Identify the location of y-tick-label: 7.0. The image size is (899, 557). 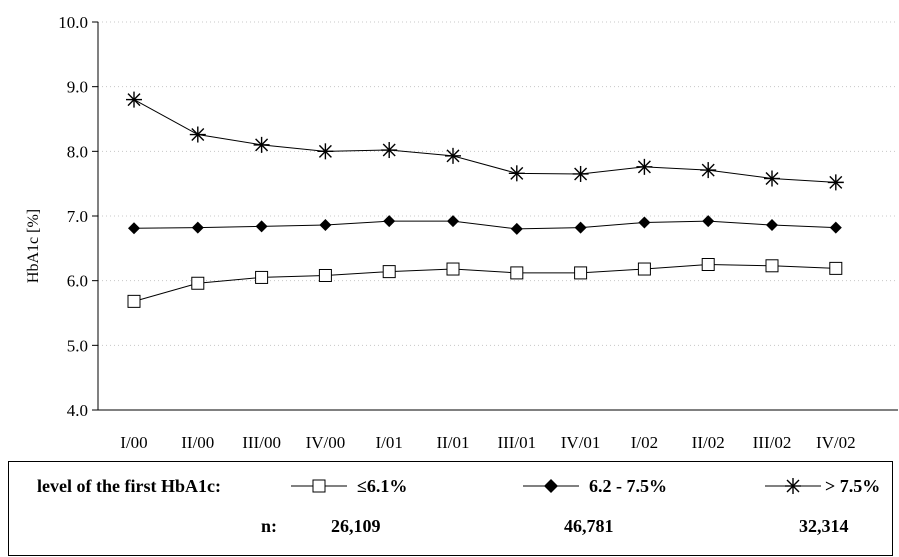
(77, 216).